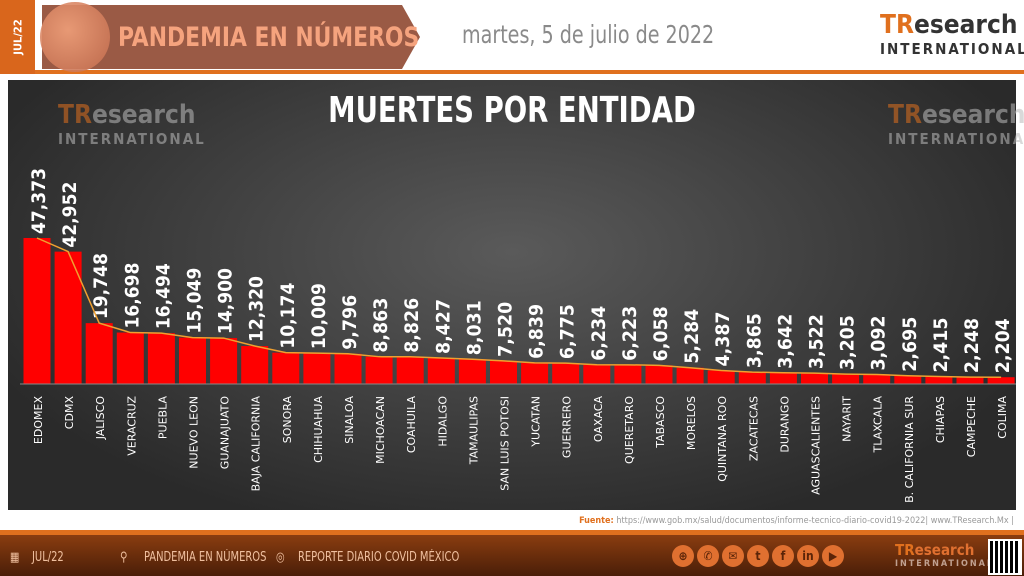 Image resolution: width=1024 pixels, height=576 pixels. I want to click on linkedin-icon: in, so click(808, 556).